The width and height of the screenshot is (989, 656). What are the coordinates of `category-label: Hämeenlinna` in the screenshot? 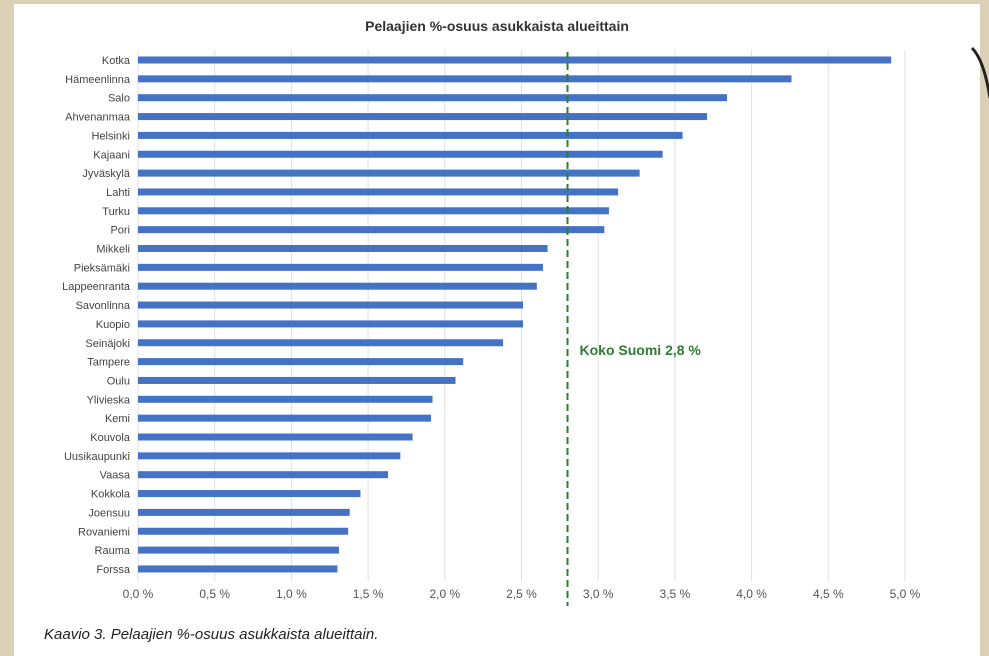 It's located at (98, 80).